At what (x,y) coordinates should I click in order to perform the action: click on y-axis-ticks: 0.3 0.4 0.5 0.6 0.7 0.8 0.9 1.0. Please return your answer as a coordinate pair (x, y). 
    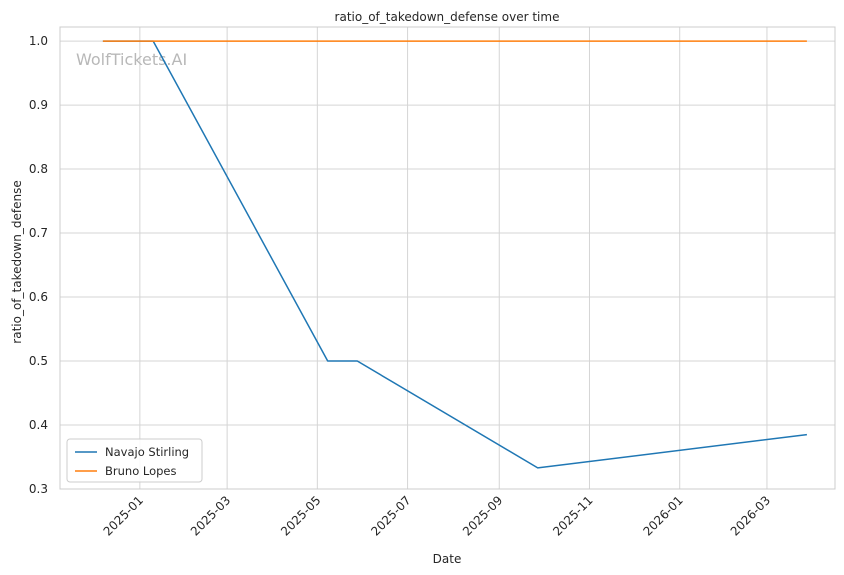
    Looking at the image, I should click on (38, 265).